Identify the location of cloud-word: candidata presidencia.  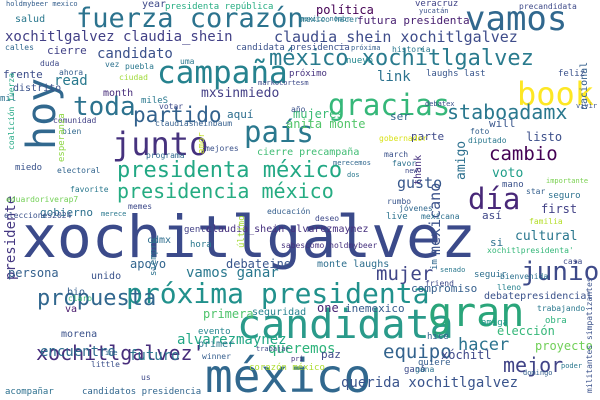
(293, 48).